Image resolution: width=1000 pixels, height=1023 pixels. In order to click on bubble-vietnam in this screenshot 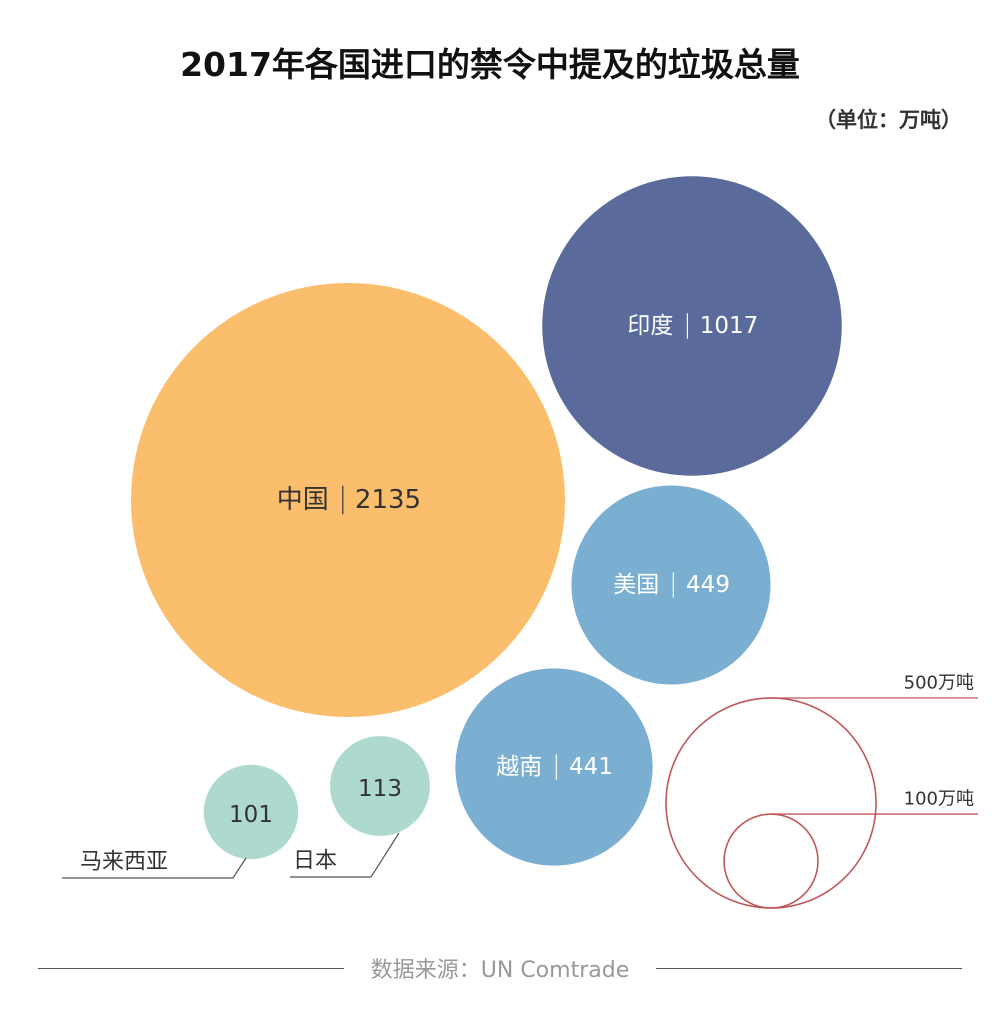, I will do `click(554, 767)`.